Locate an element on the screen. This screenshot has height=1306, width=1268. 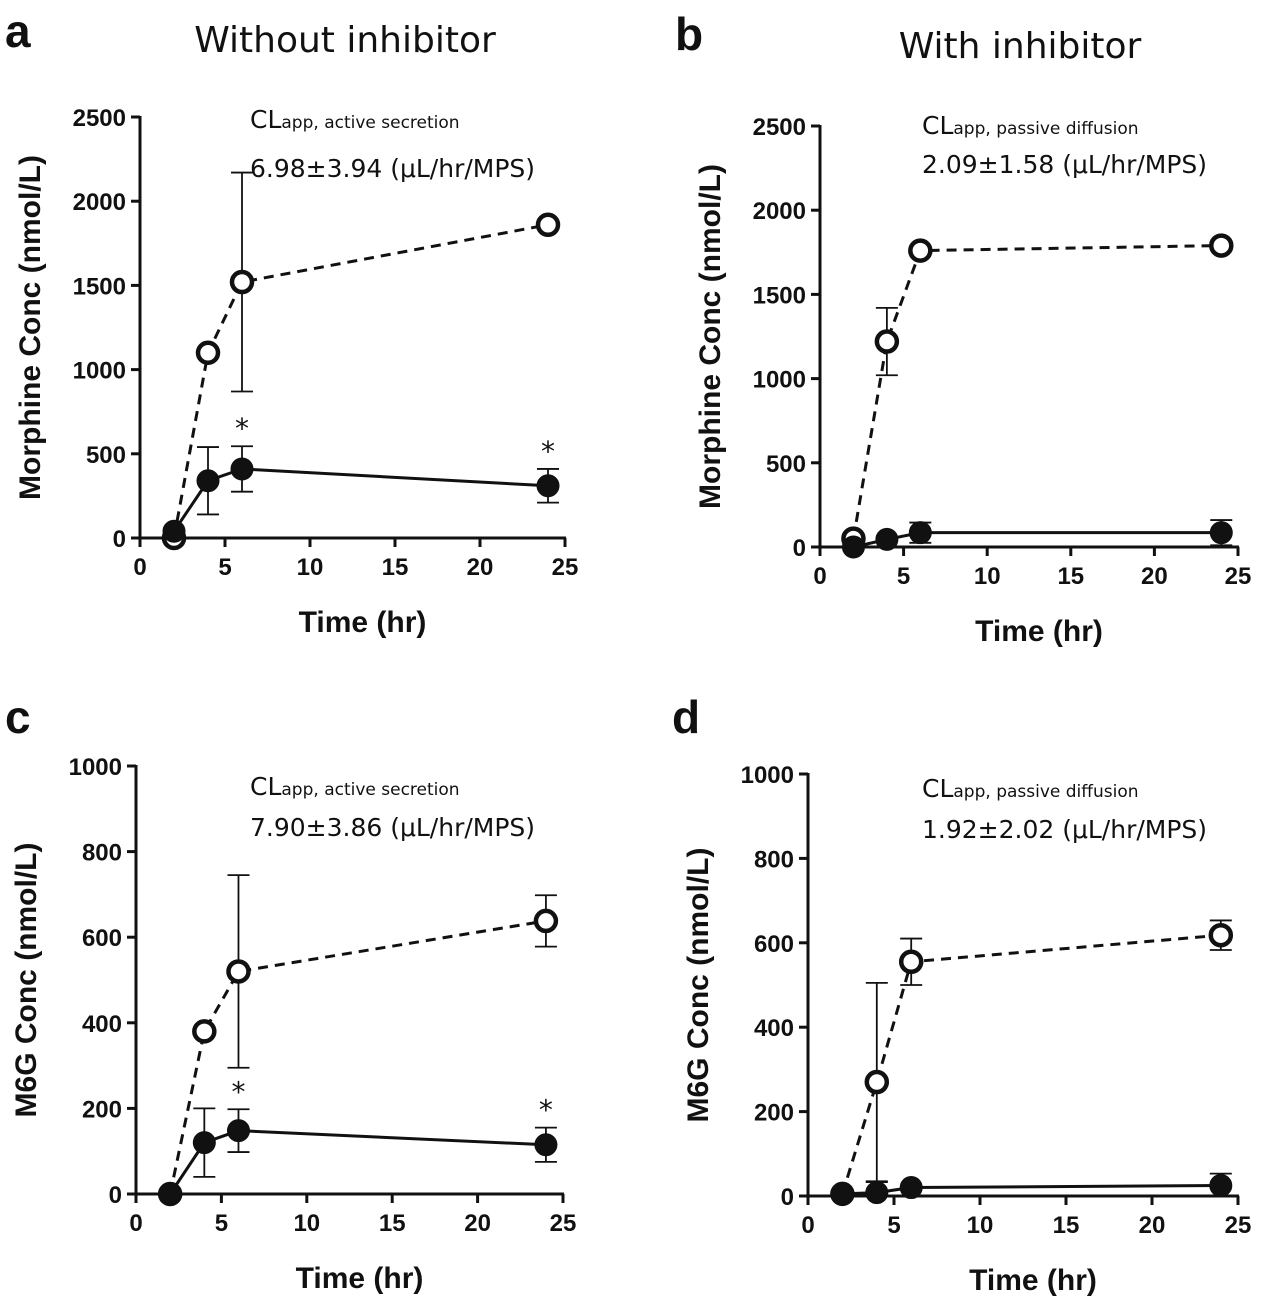
panel-letter: a is located at coordinates (18, 31).